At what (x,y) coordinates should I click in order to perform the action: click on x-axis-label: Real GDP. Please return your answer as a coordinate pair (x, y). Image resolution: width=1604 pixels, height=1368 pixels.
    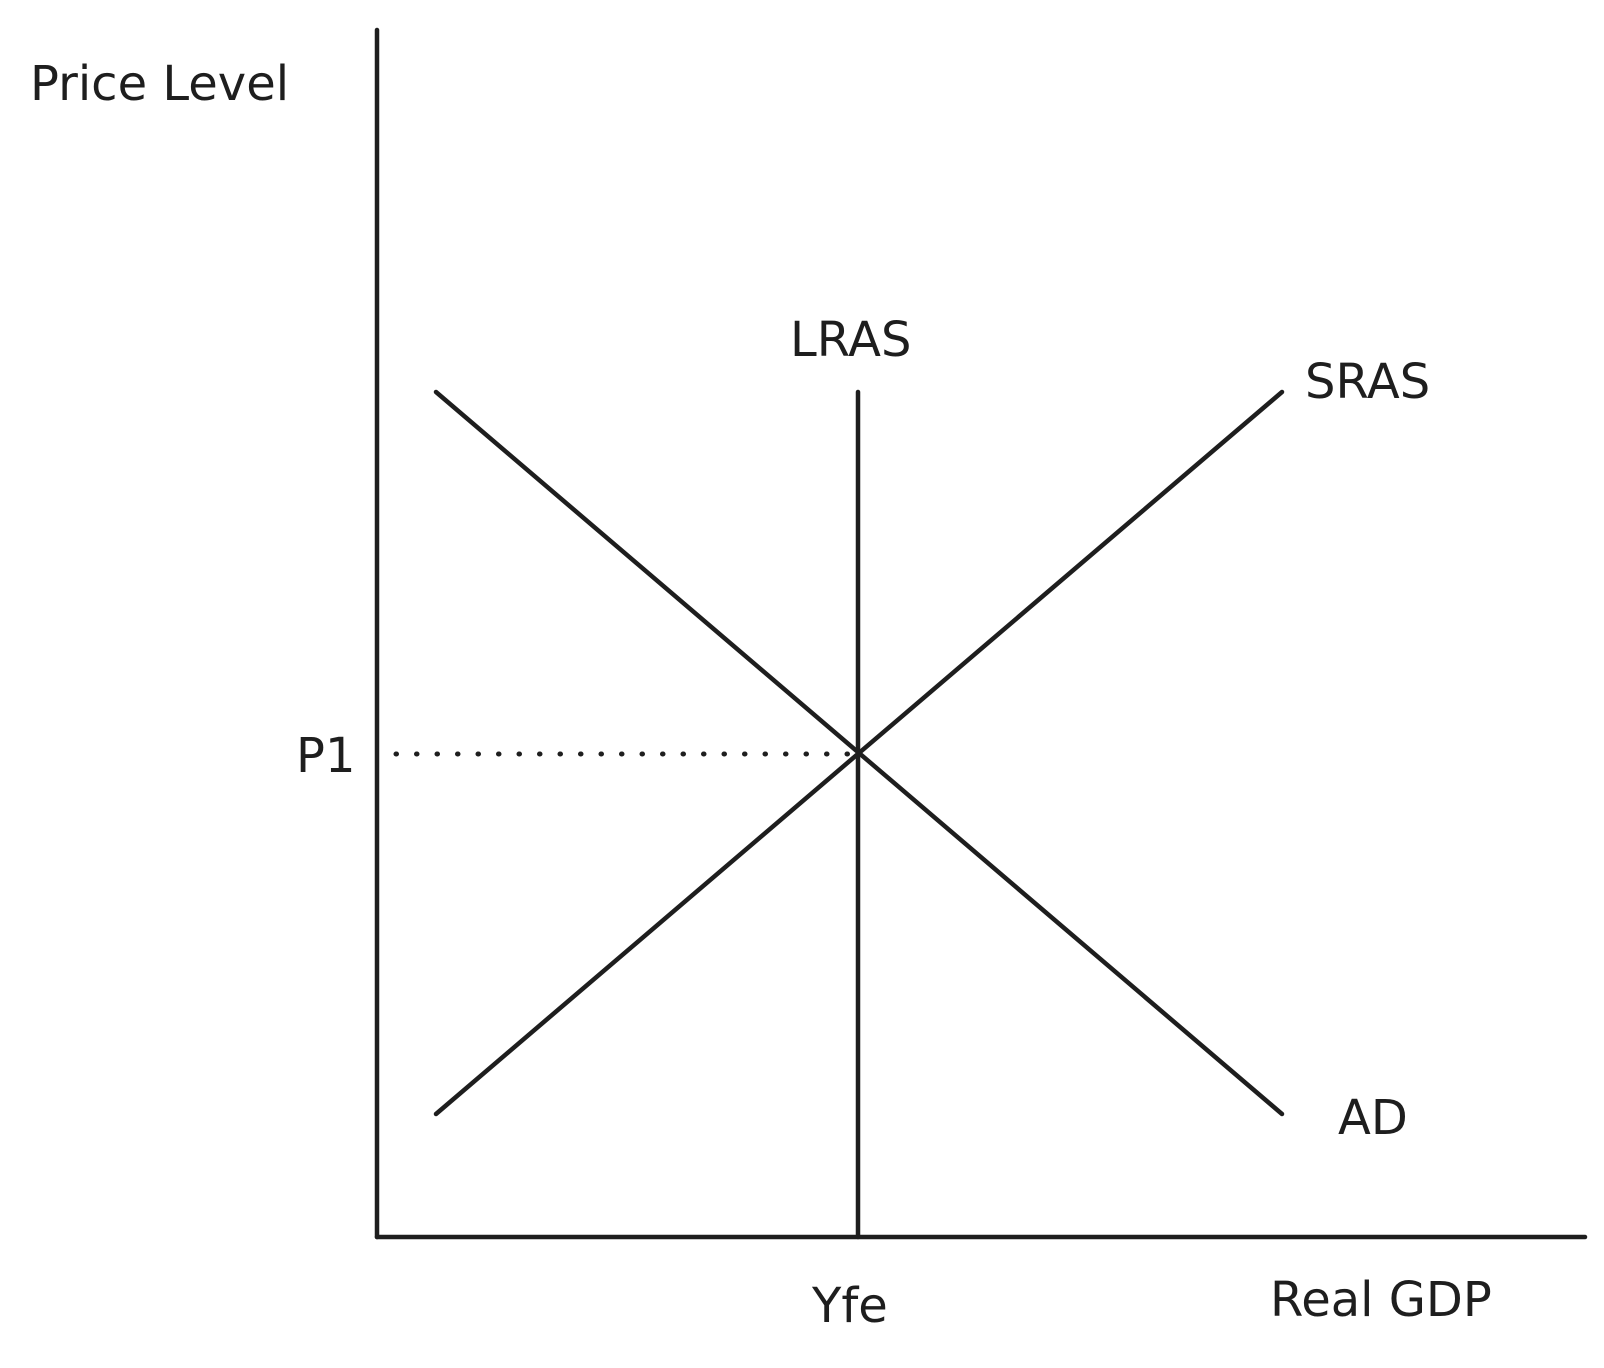
    Looking at the image, I should click on (1381, 1300).